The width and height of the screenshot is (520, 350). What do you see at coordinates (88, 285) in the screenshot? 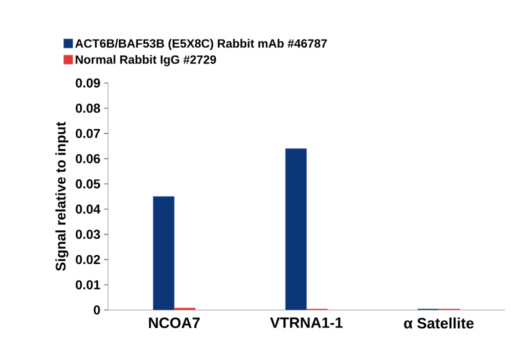
I see `y-tick-label: 0.01` at bounding box center [88, 285].